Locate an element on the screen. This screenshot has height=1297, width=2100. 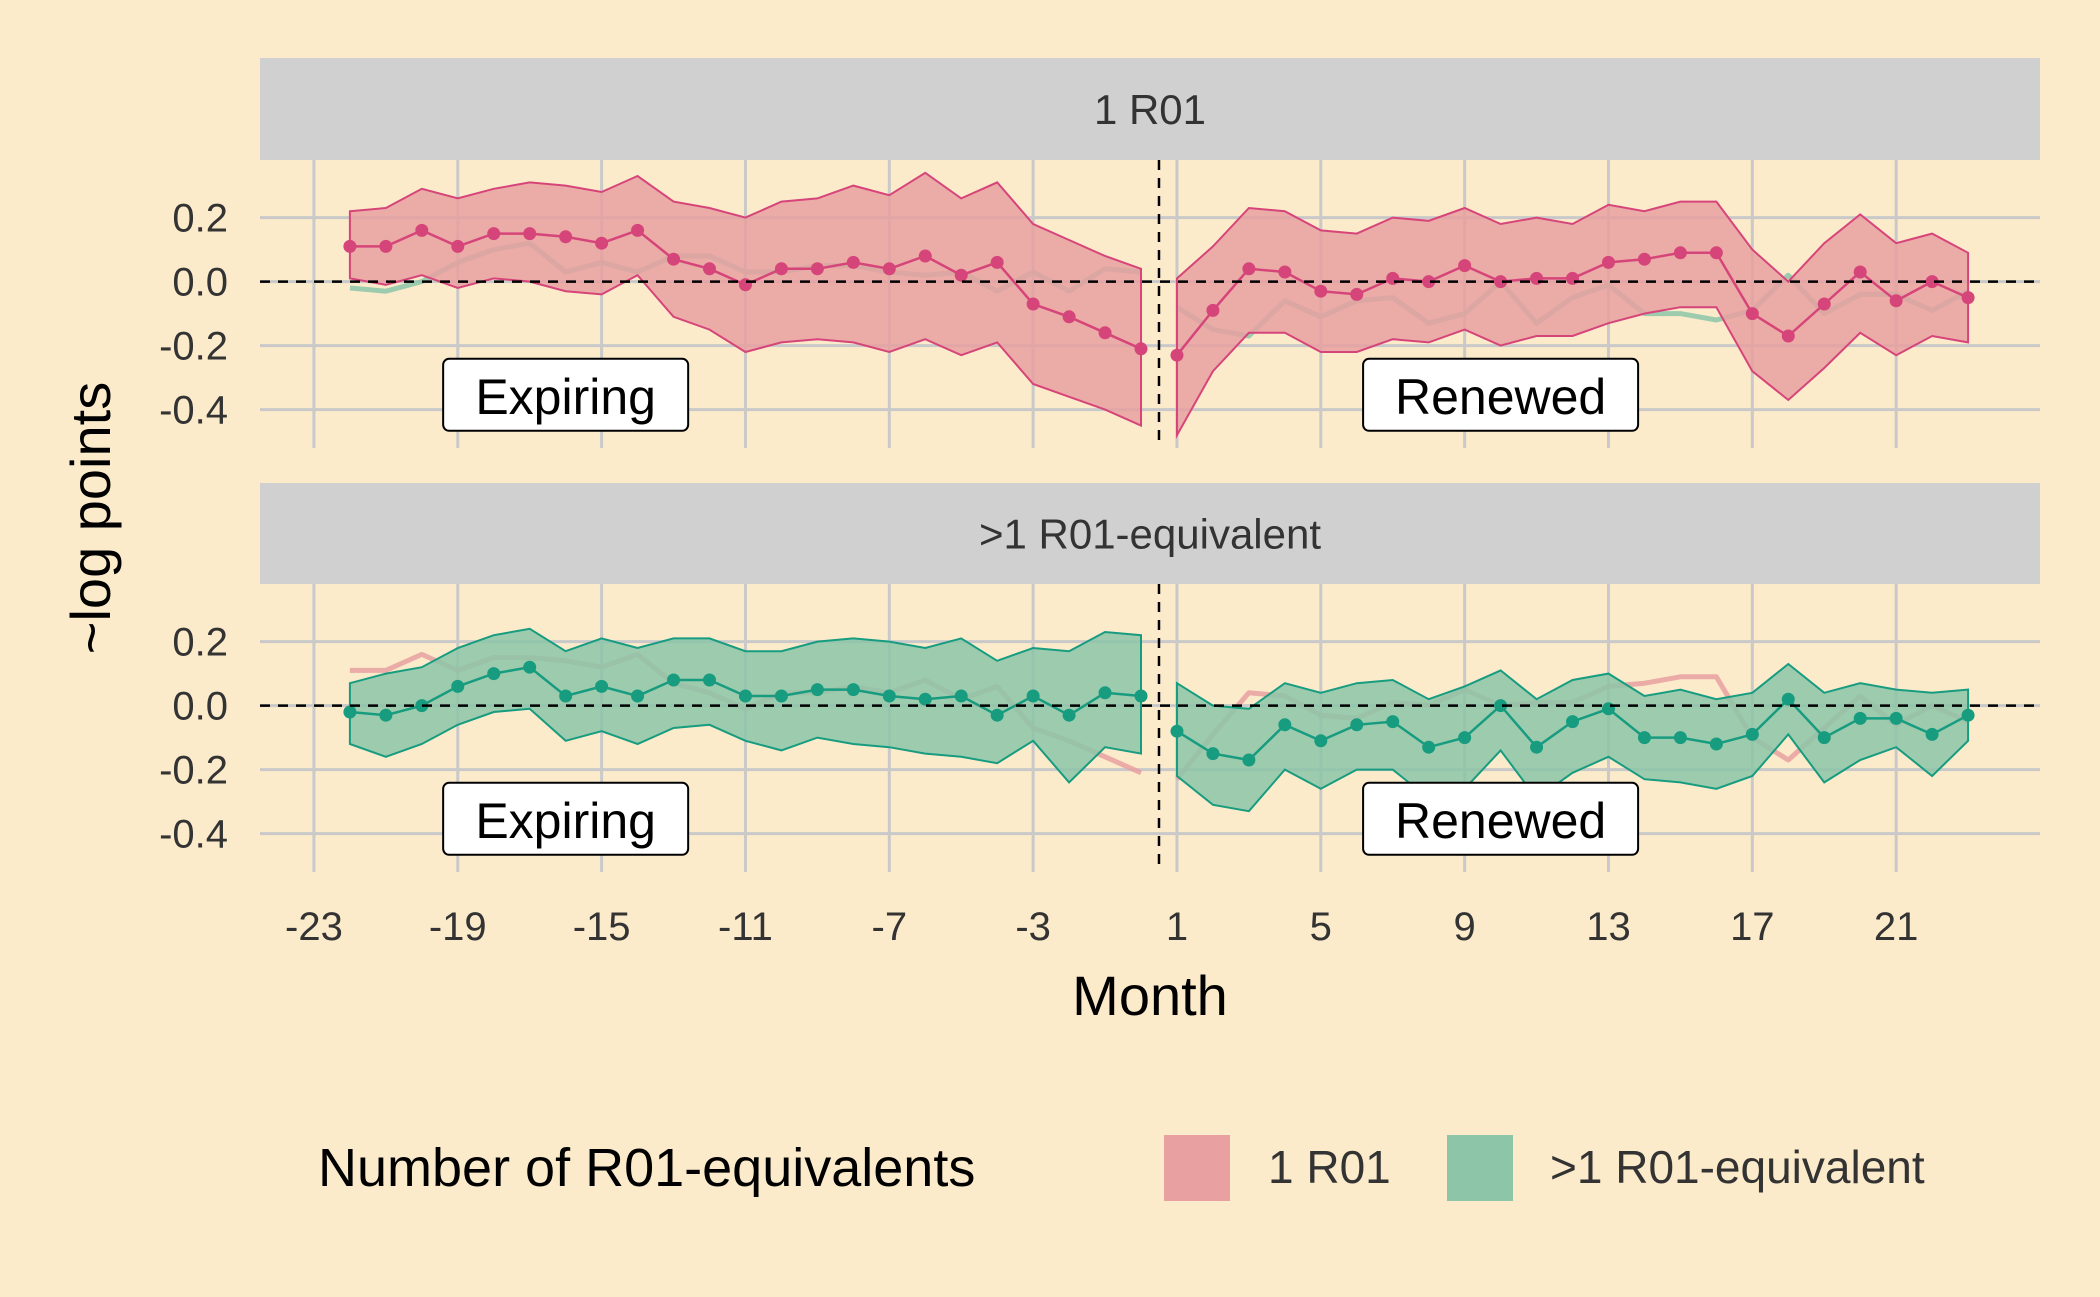
x-axis-title: Month is located at coordinates (1150, 995).